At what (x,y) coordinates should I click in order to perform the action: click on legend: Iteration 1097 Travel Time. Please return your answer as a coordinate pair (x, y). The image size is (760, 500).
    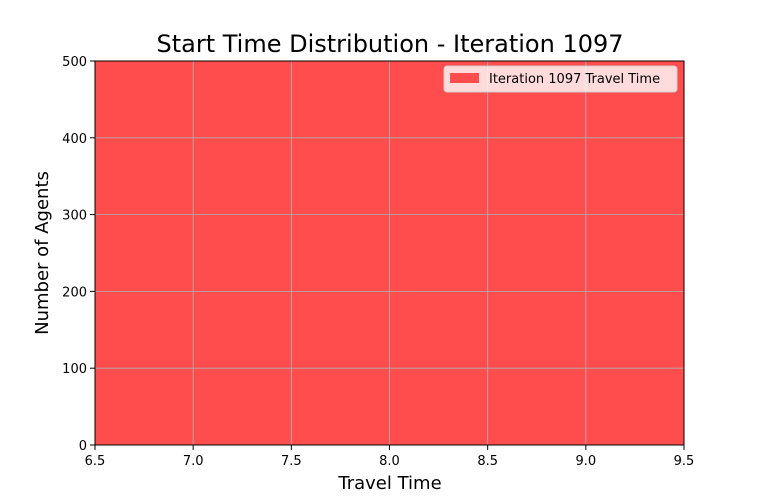
    Looking at the image, I should click on (560, 79).